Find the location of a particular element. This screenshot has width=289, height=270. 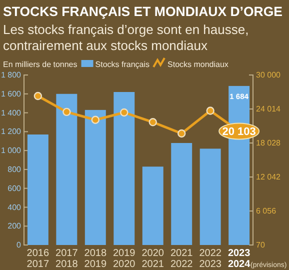

y-tick-label: 800 is located at coordinates (15, 169).